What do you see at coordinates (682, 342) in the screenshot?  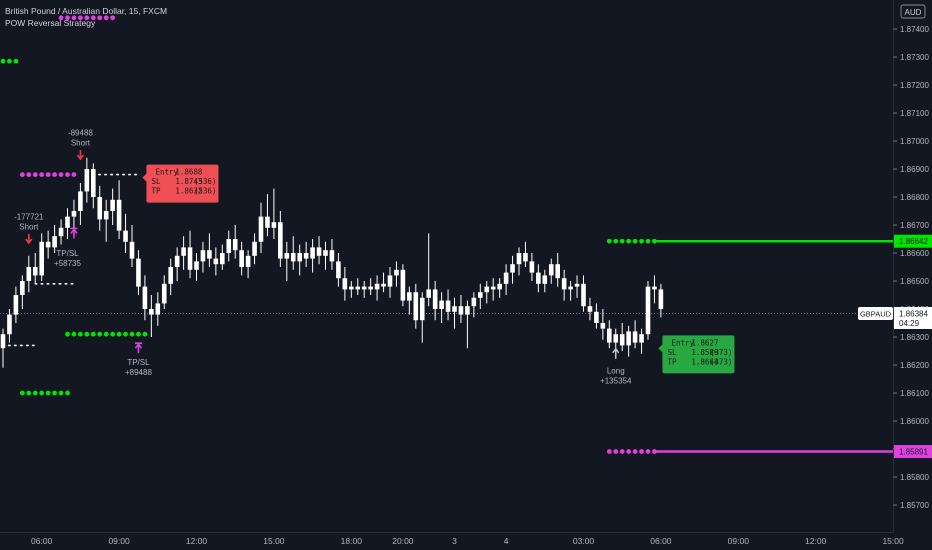 I see `trade-box-label: Entry` at bounding box center [682, 342].